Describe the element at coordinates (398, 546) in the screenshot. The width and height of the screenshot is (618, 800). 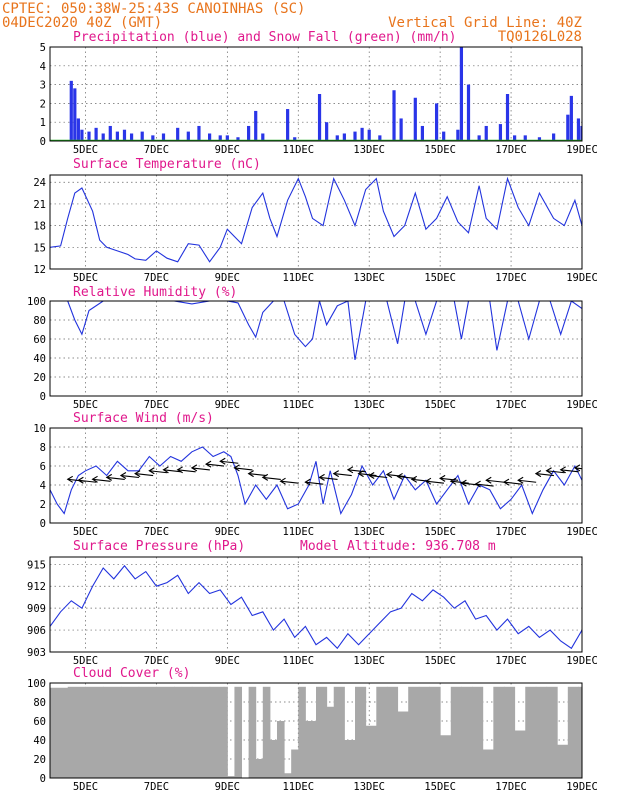
I see `model-altitude-label: Model Altitude: 936.708 m` at that location.